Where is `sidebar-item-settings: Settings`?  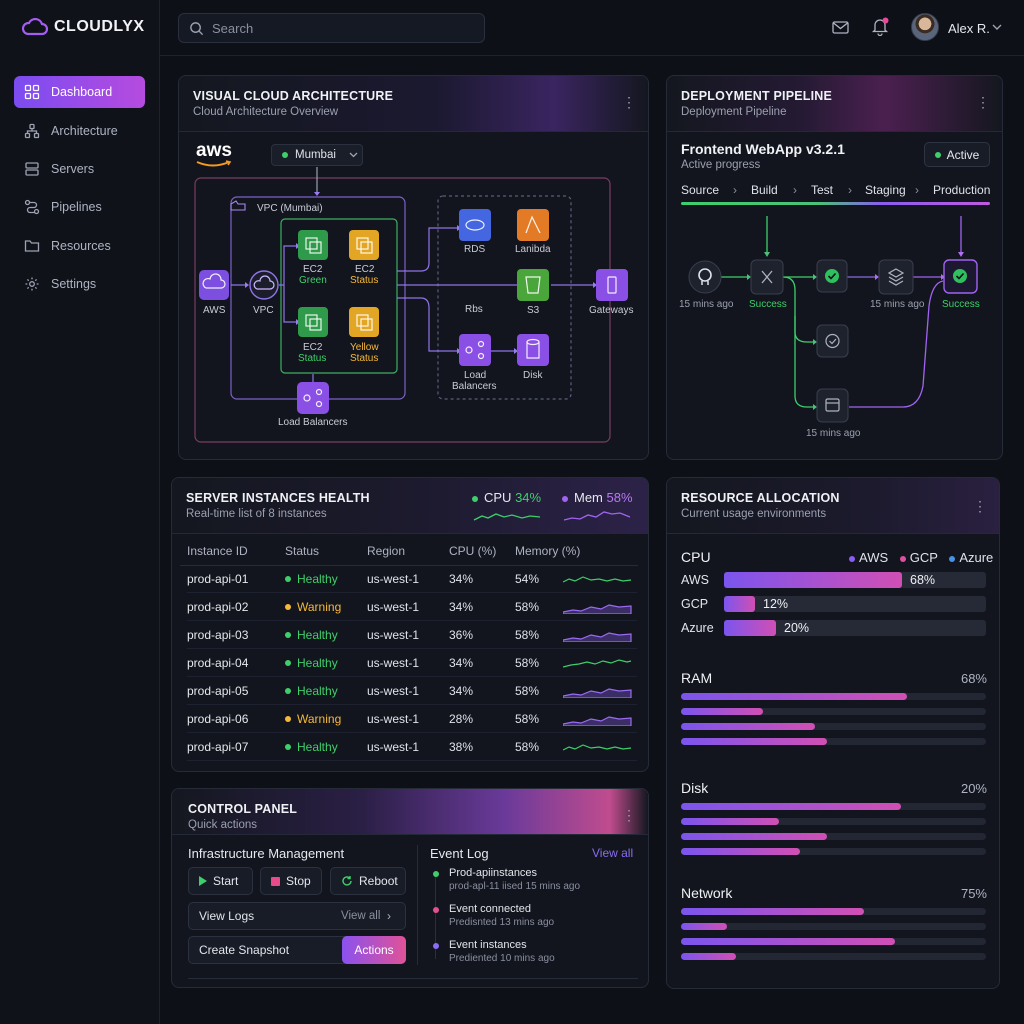
sidebar-item-settings: Settings is located at coordinates (79, 284).